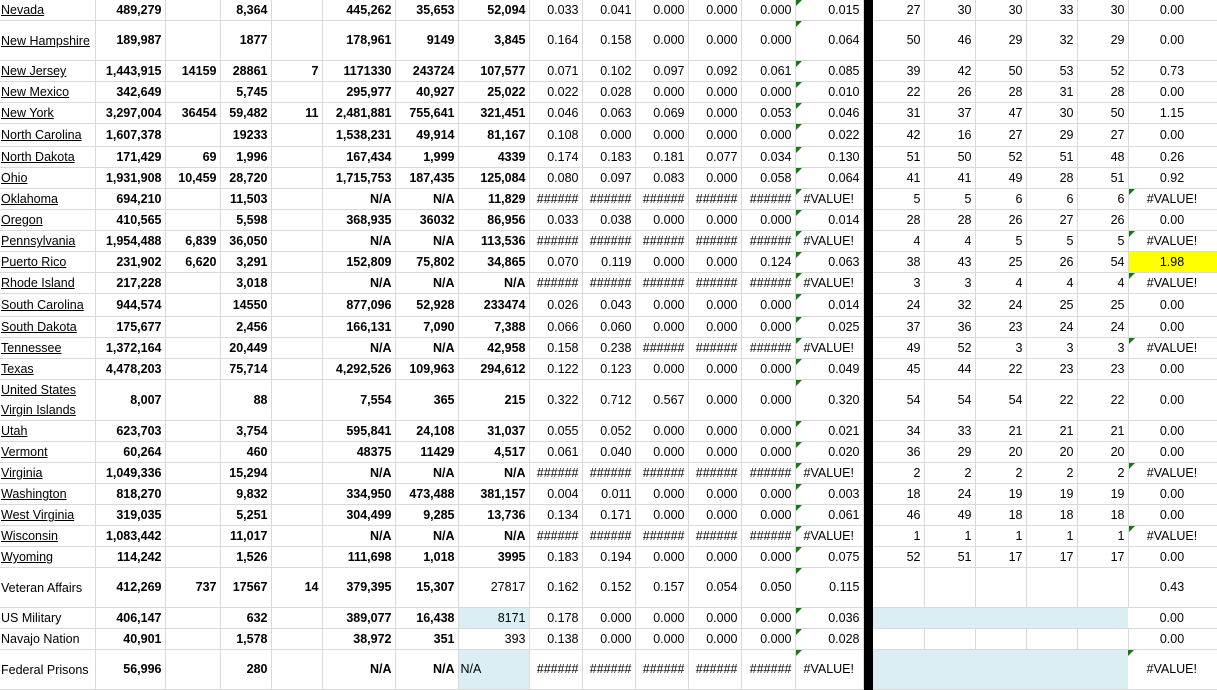 The height and width of the screenshot is (690, 1217). I want to click on cell: 0.123, so click(609, 369).